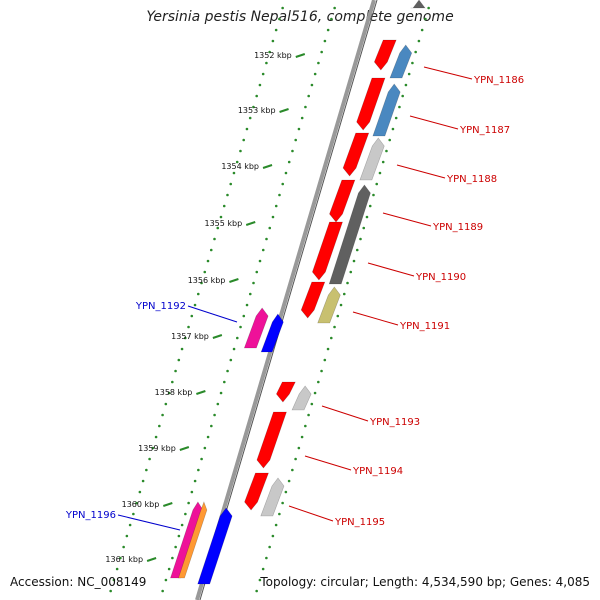 This screenshot has width=600, height=600. I want to click on gene-cds-blue, so click(386, 110).